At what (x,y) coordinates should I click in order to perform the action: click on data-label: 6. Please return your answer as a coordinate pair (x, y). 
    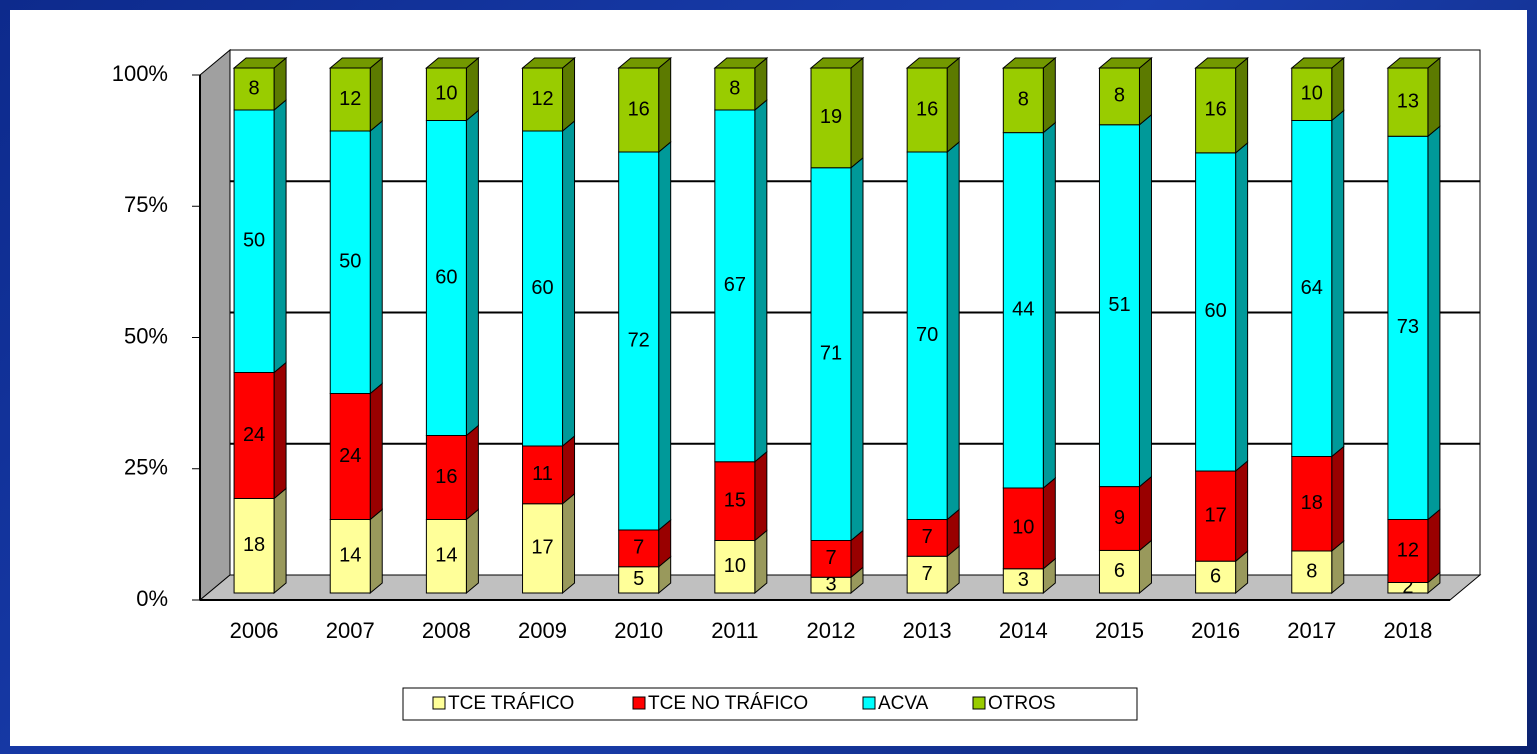
    Looking at the image, I should click on (1215, 576).